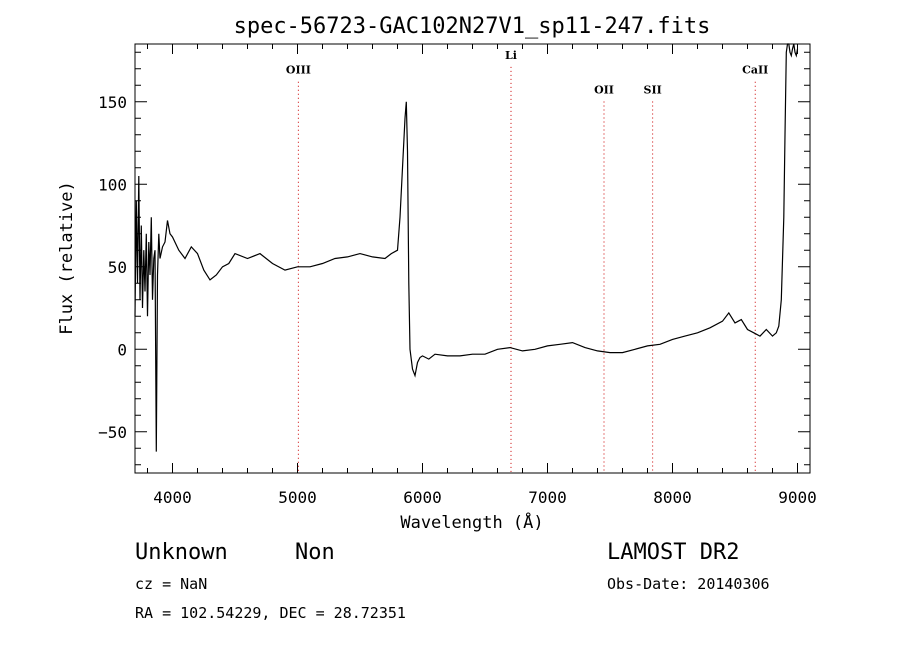 This screenshot has height=650, width=900. Describe the element at coordinates (688, 584) in the screenshot. I see `obs-date-label: Obs-Date: 20140306` at that location.